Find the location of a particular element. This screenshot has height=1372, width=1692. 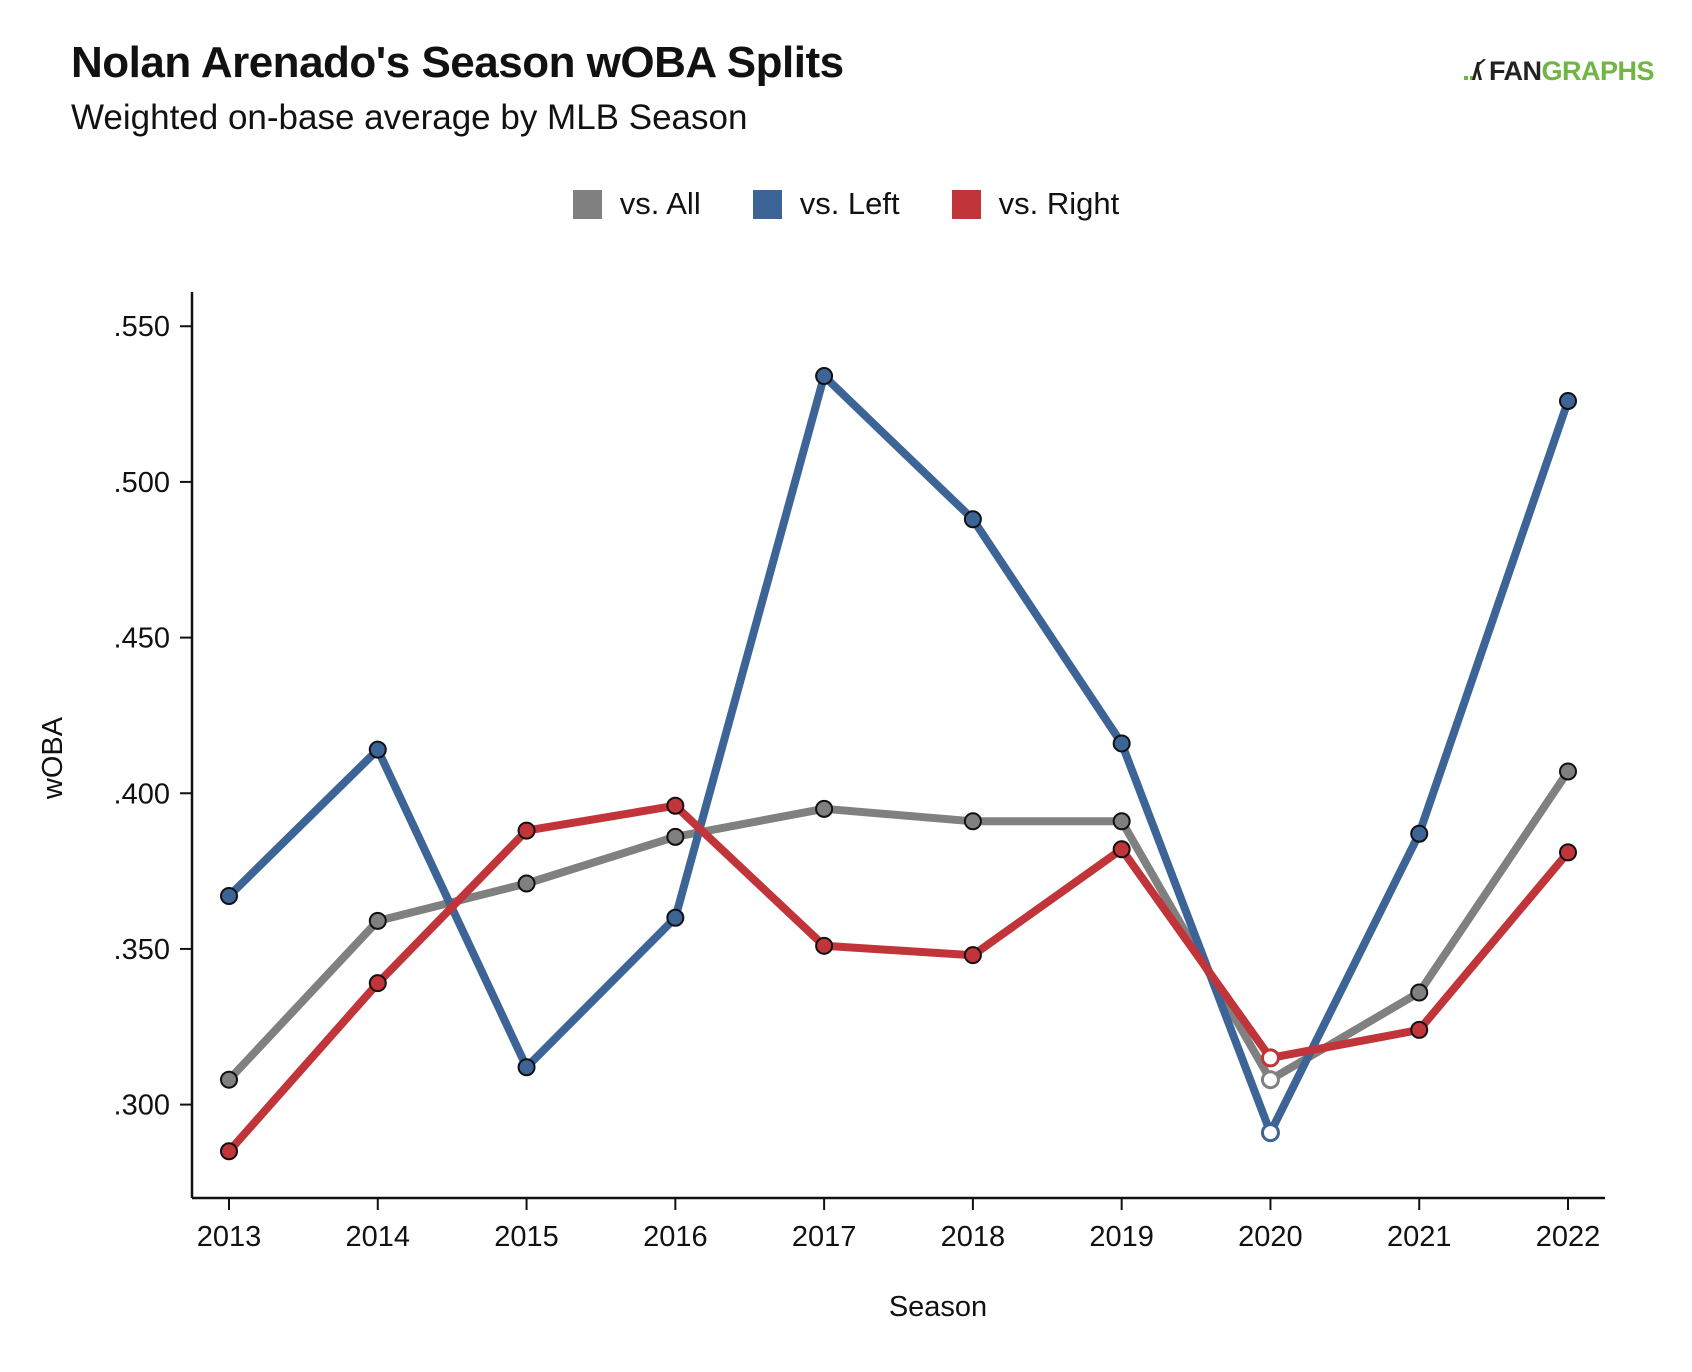

x-axis-title: Season is located at coordinates (938, 1307).